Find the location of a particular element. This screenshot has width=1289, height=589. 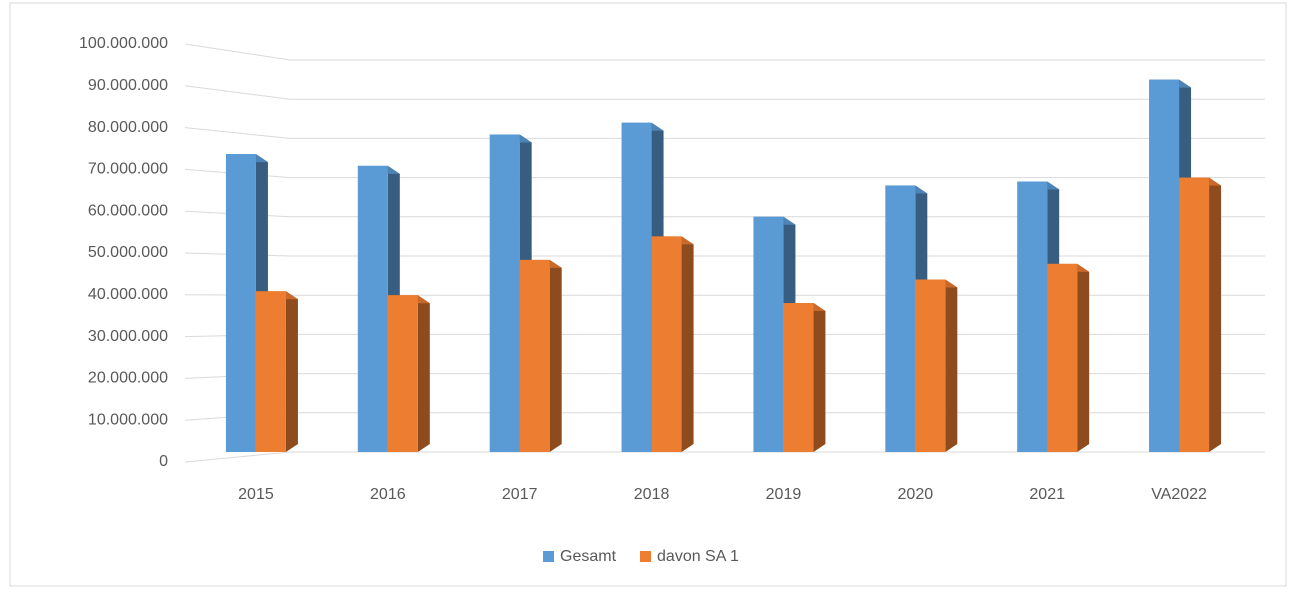

y-tick-label: 10.000.000 is located at coordinates (128, 419).